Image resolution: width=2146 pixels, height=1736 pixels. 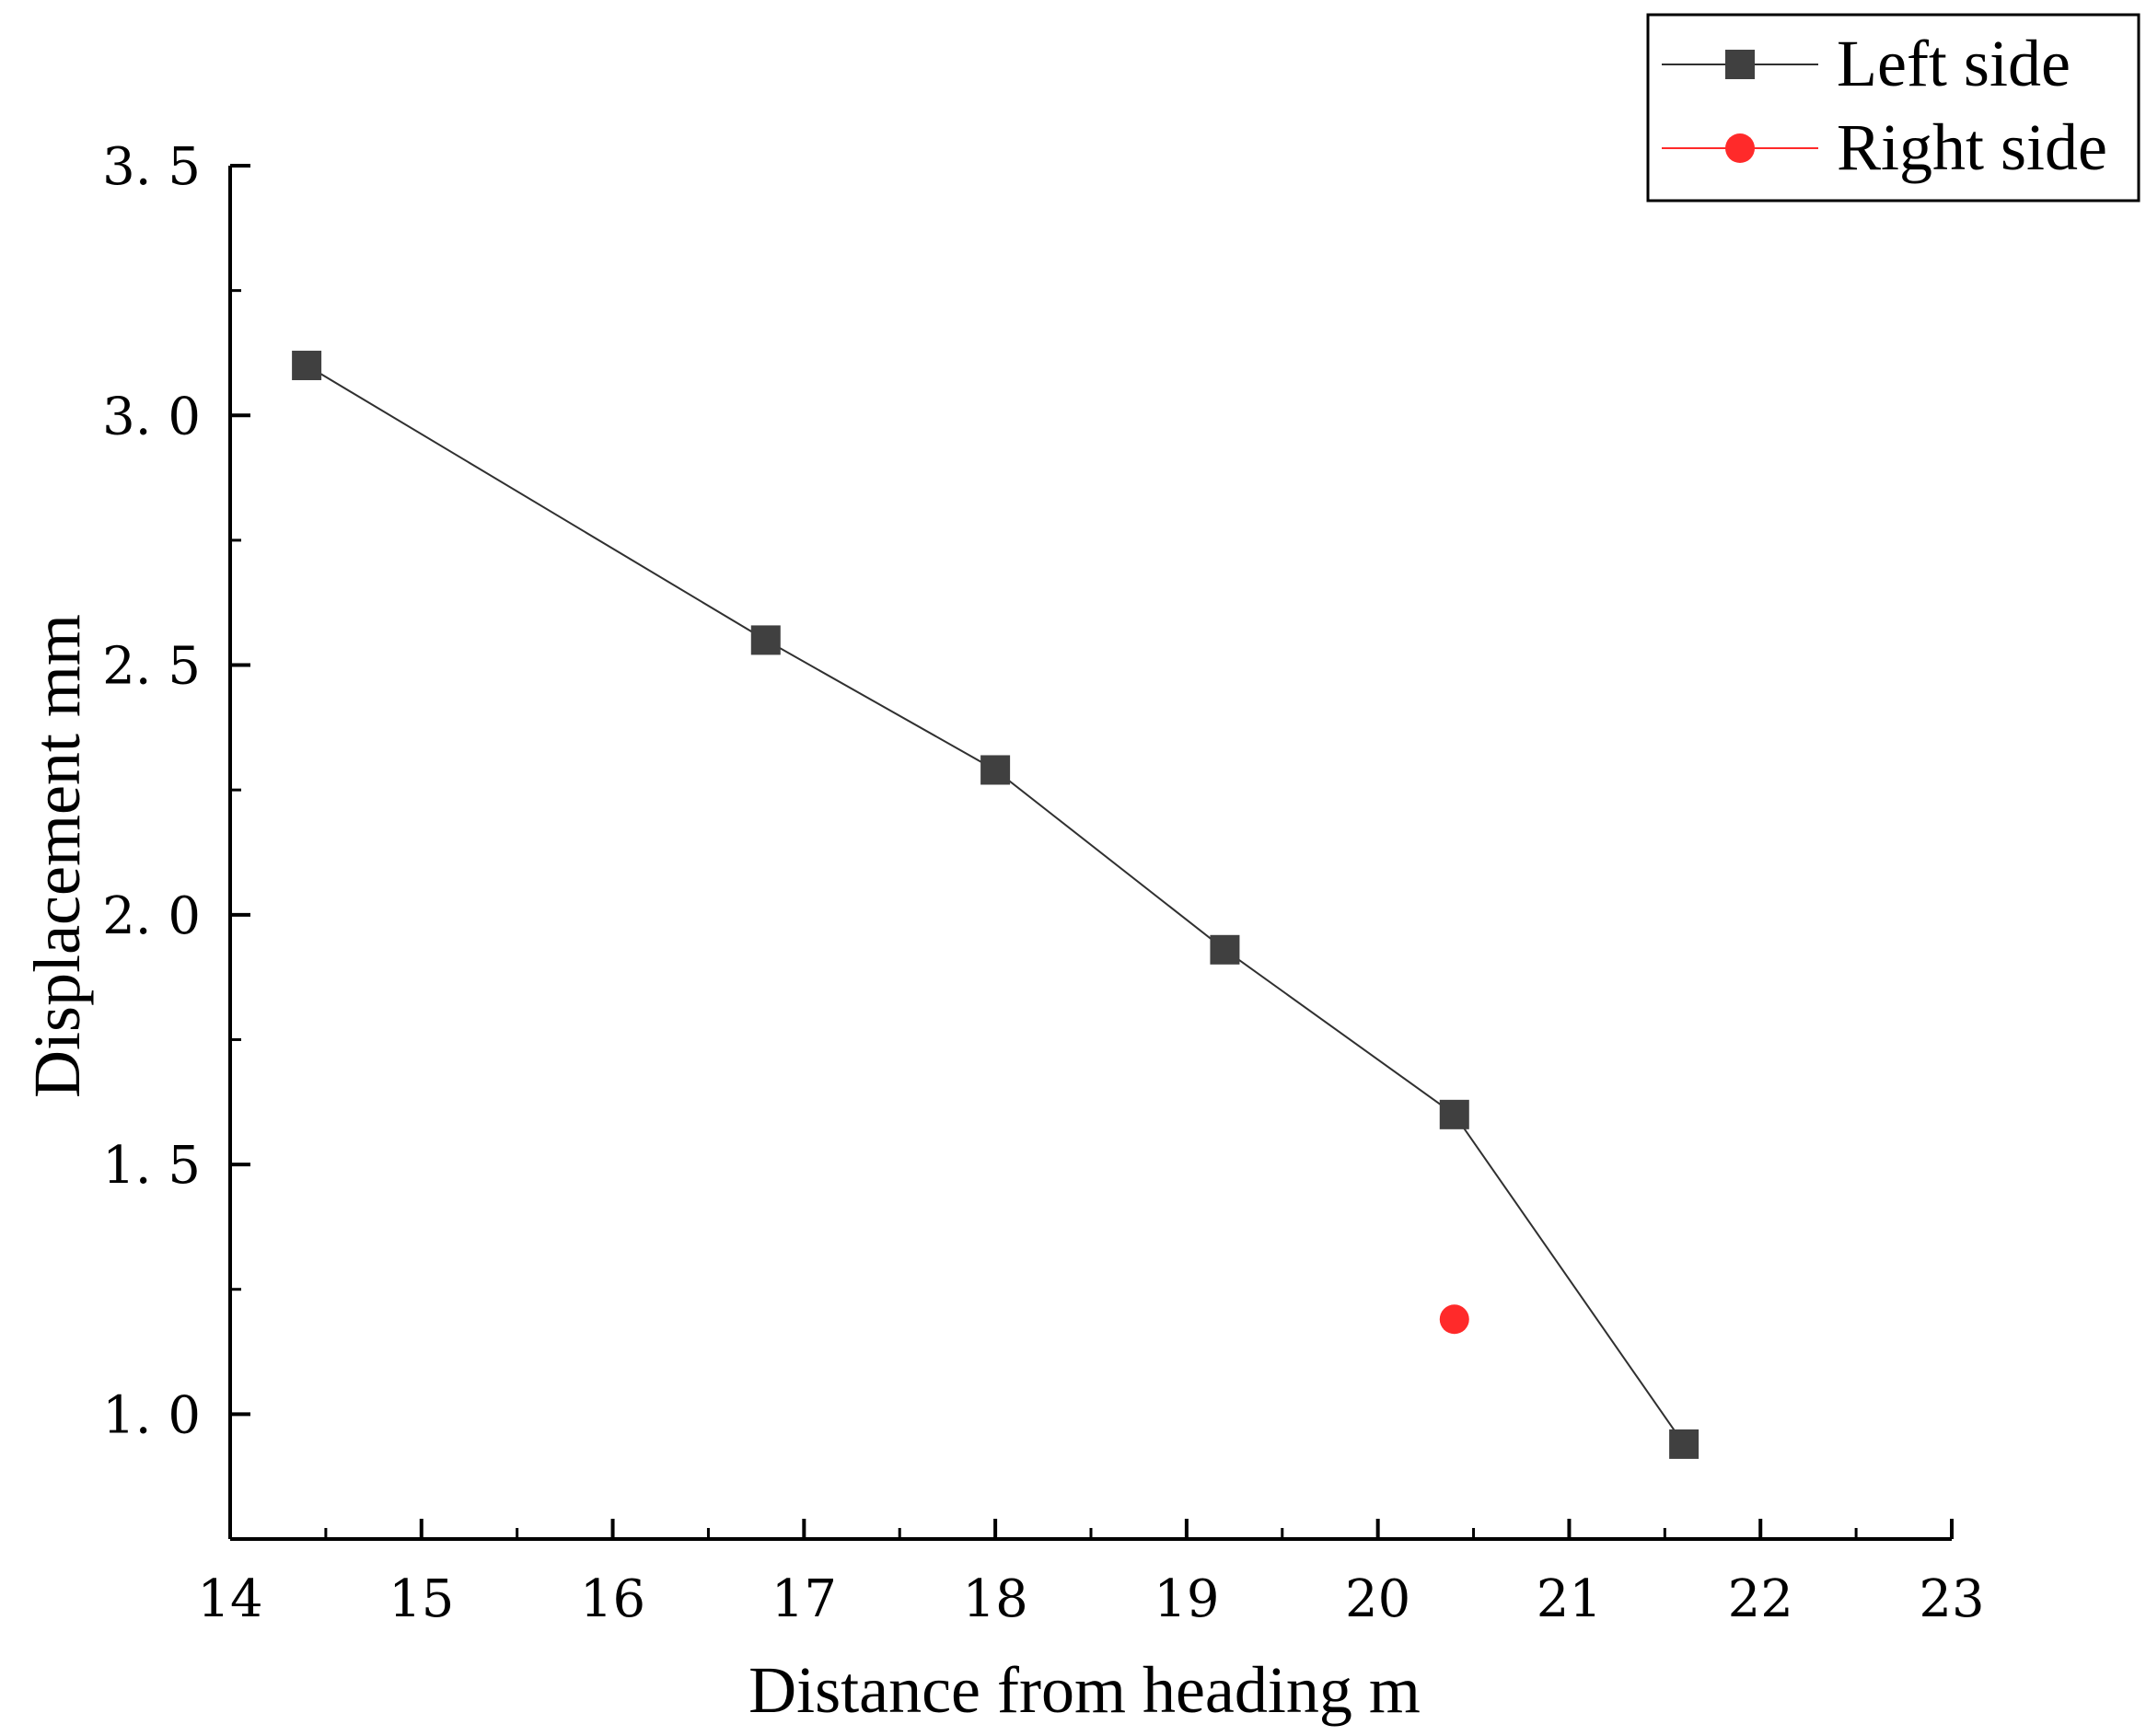 What do you see at coordinates (1740, 64) in the screenshot?
I see `legend-marker-left-side` at bounding box center [1740, 64].